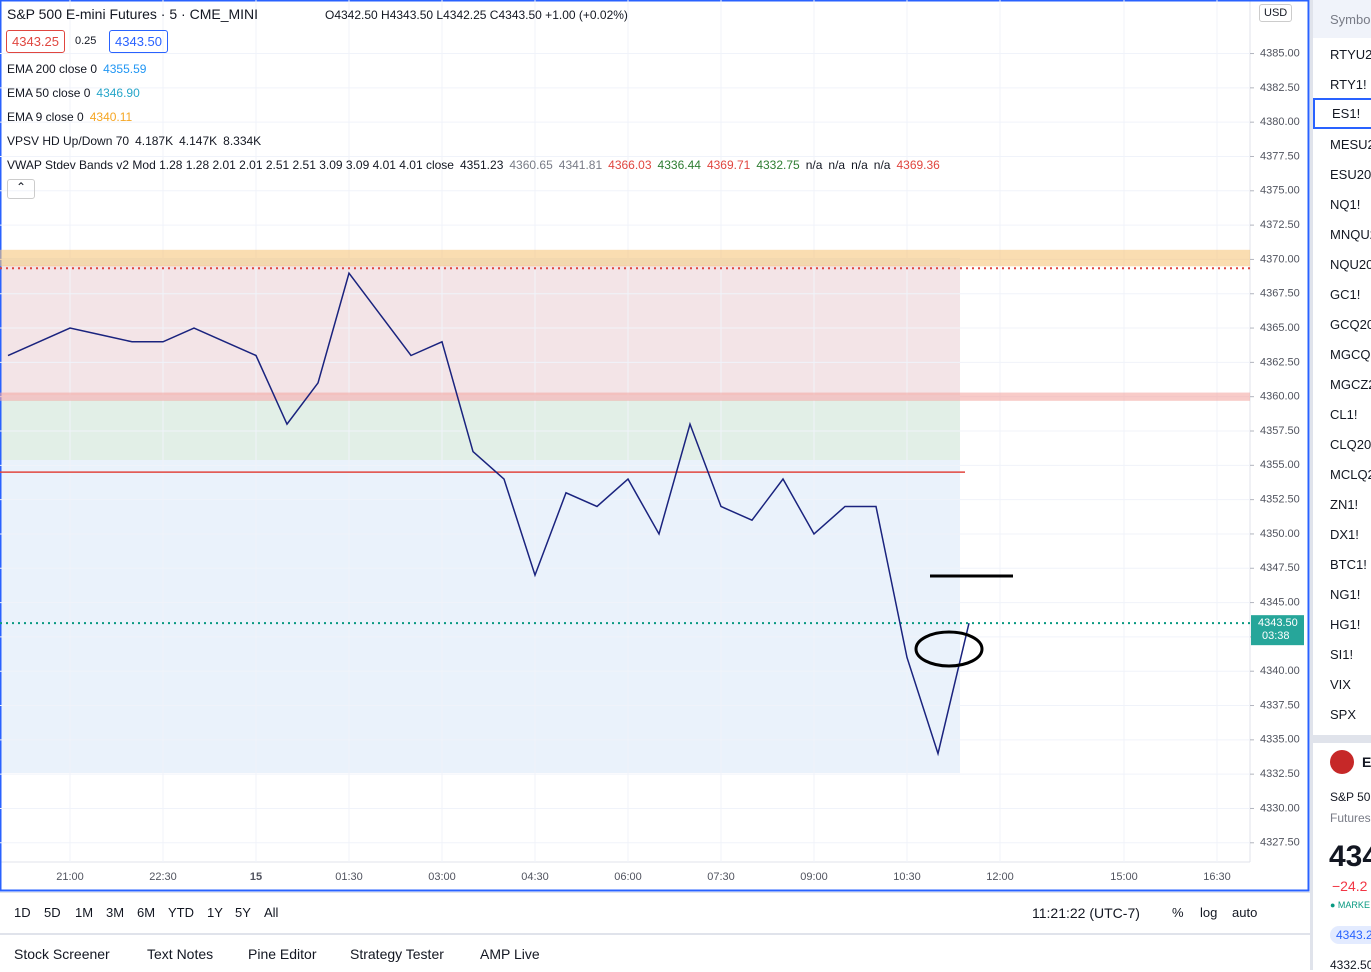 The height and width of the screenshot is (972, 1371). What do you see at coordinates (1350, 324) in the screenshot?
I see `watch-symbol: GCQ20` at bounding box center [1350, 324].